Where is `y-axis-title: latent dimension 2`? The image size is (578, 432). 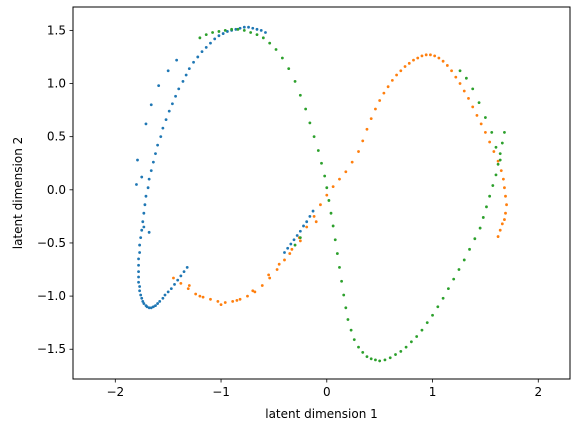
y-axis-title: latent dimension 2 is located at coordinates (18, 193).